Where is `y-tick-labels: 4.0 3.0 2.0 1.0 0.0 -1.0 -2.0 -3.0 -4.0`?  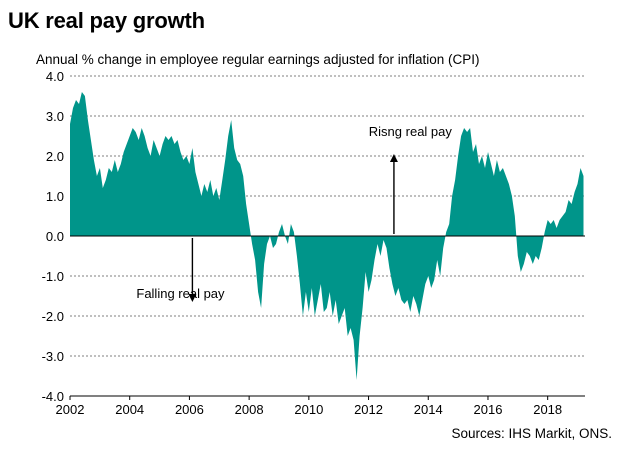 y-tick-labels: 4.0 3.0 2.0 1.0 0.0 -1.0 -2.0 -3.0 -4.0 is located at coordinates (53, 236).